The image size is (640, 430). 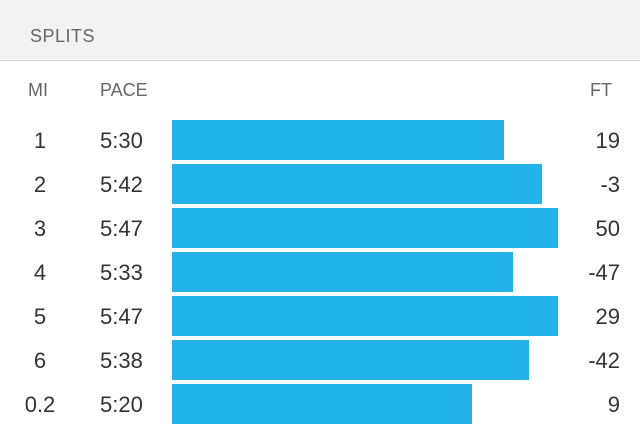 What do you see at coordinates (610, 184) in the screenshot?
I see `split-elevation: -3` at bounding box center [610, 184].